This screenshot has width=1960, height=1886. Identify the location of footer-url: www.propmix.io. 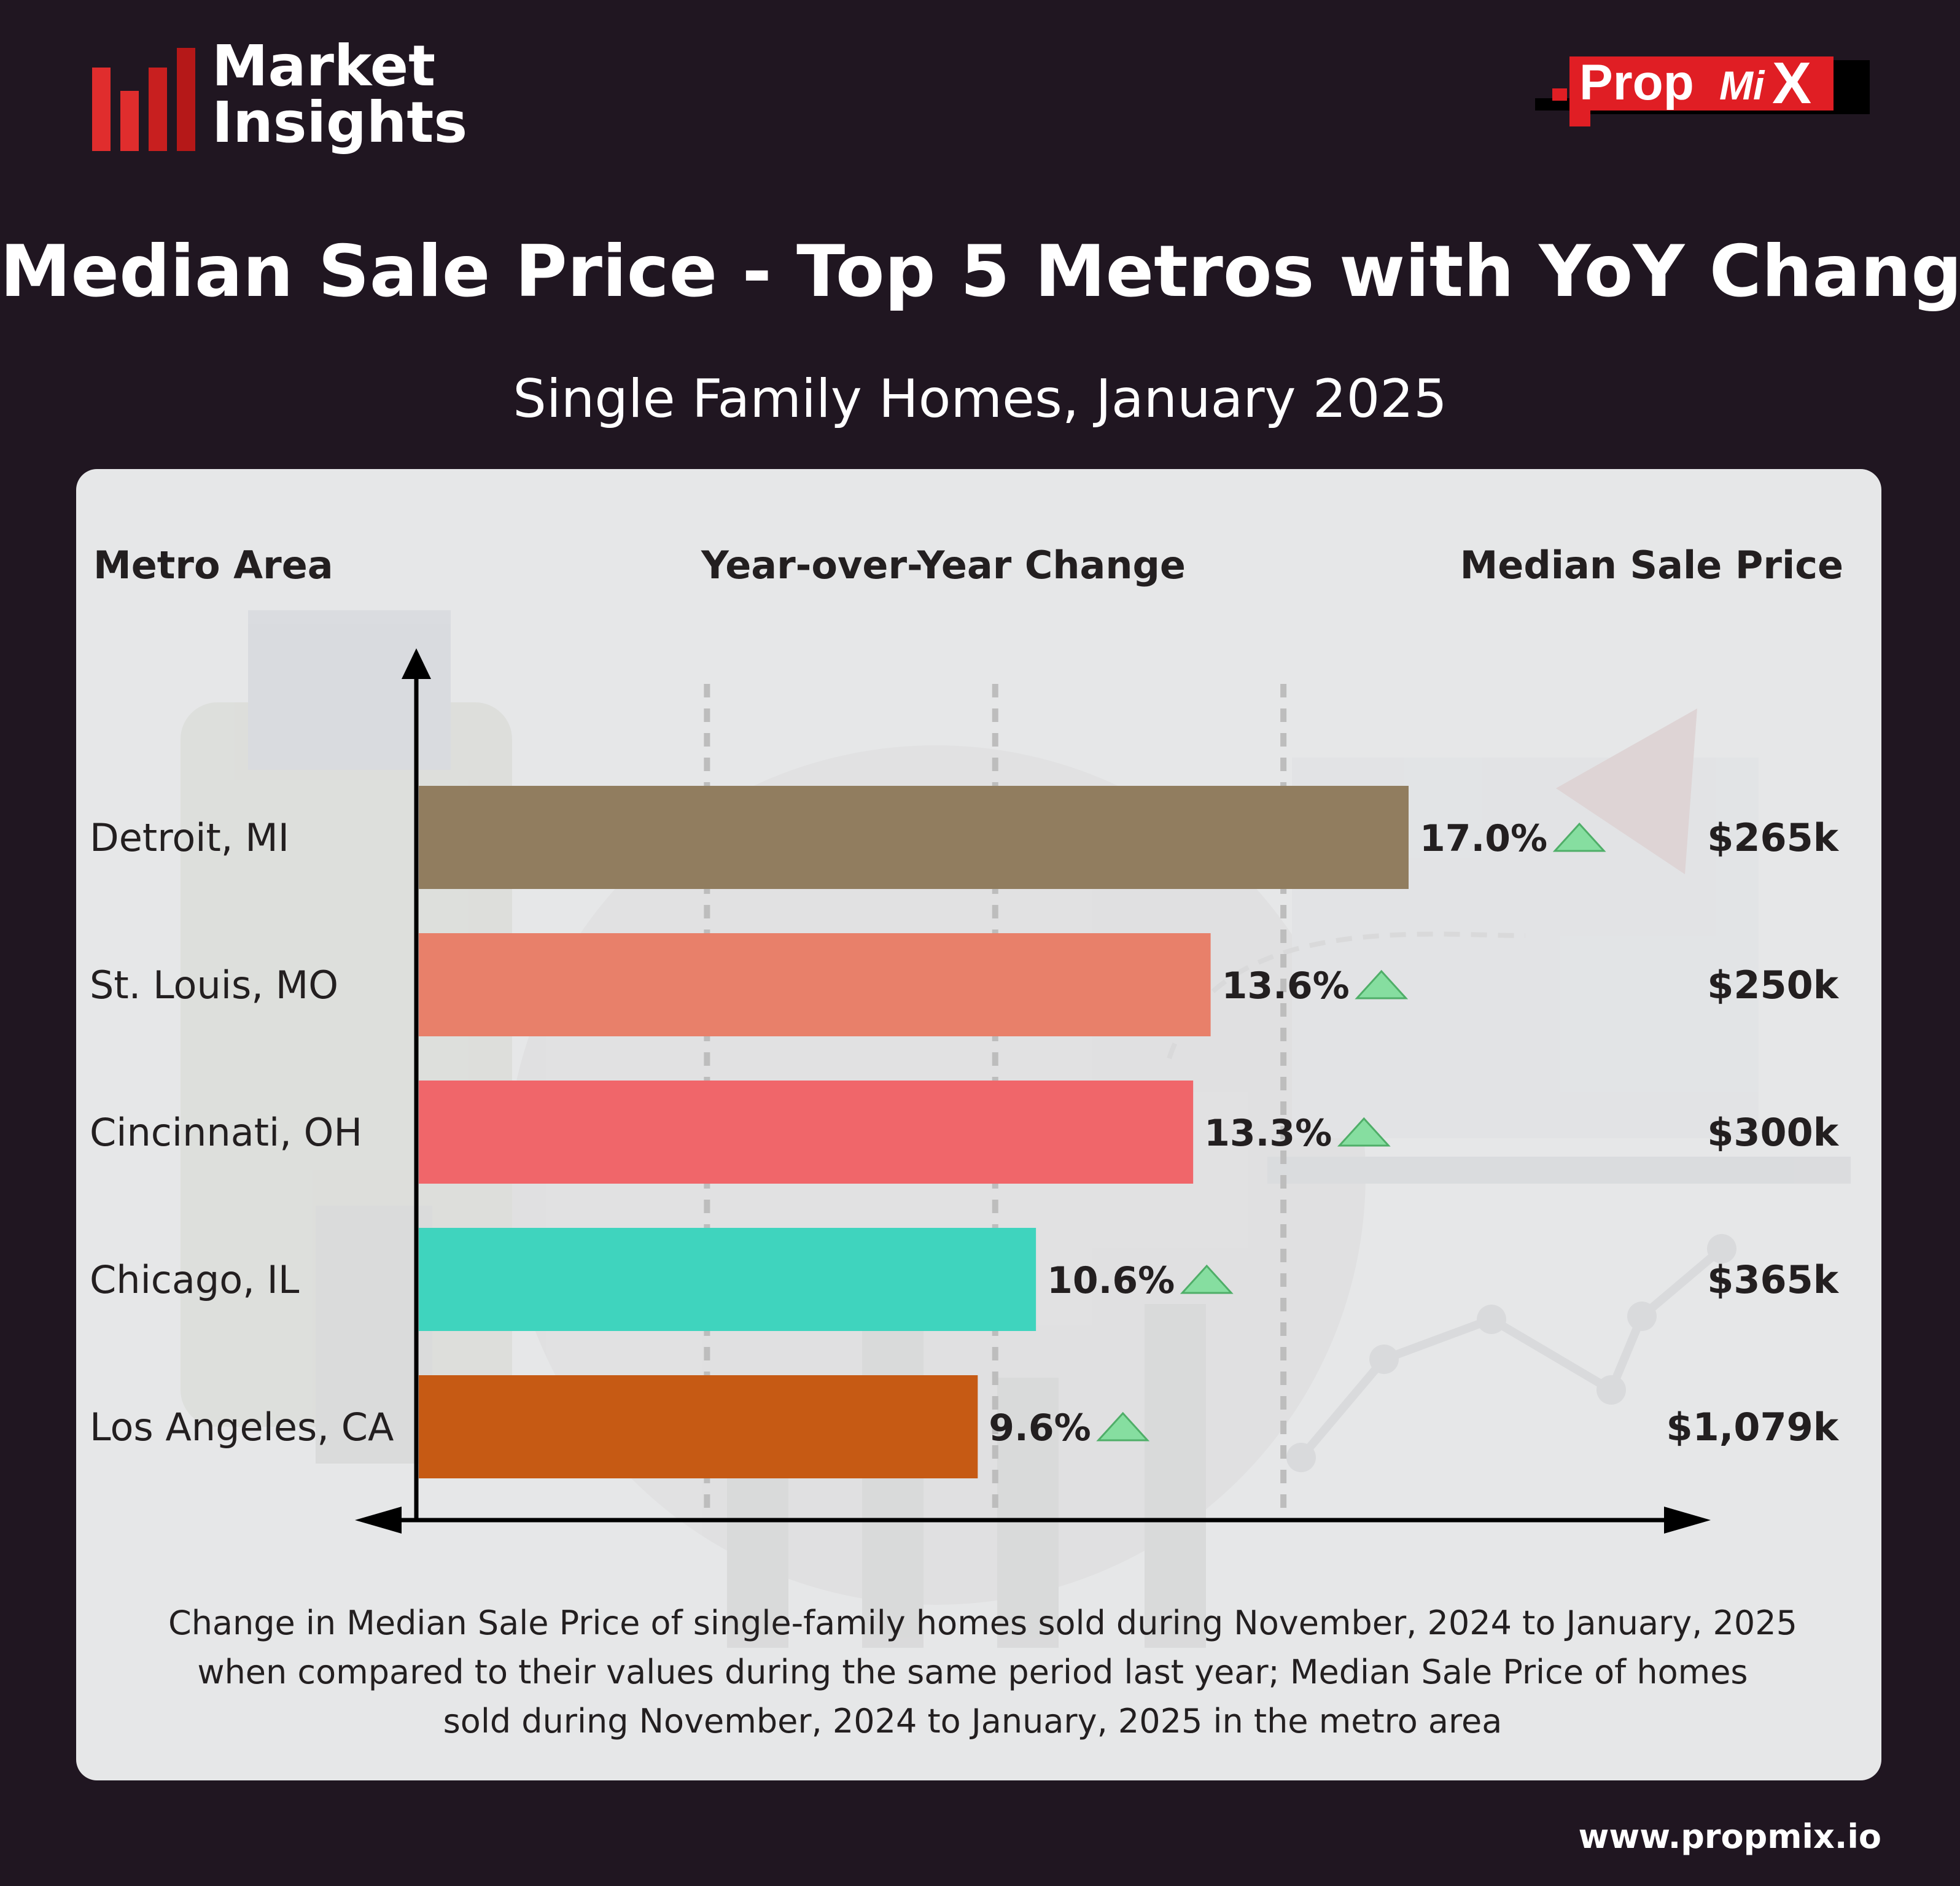
(1730, 1836).